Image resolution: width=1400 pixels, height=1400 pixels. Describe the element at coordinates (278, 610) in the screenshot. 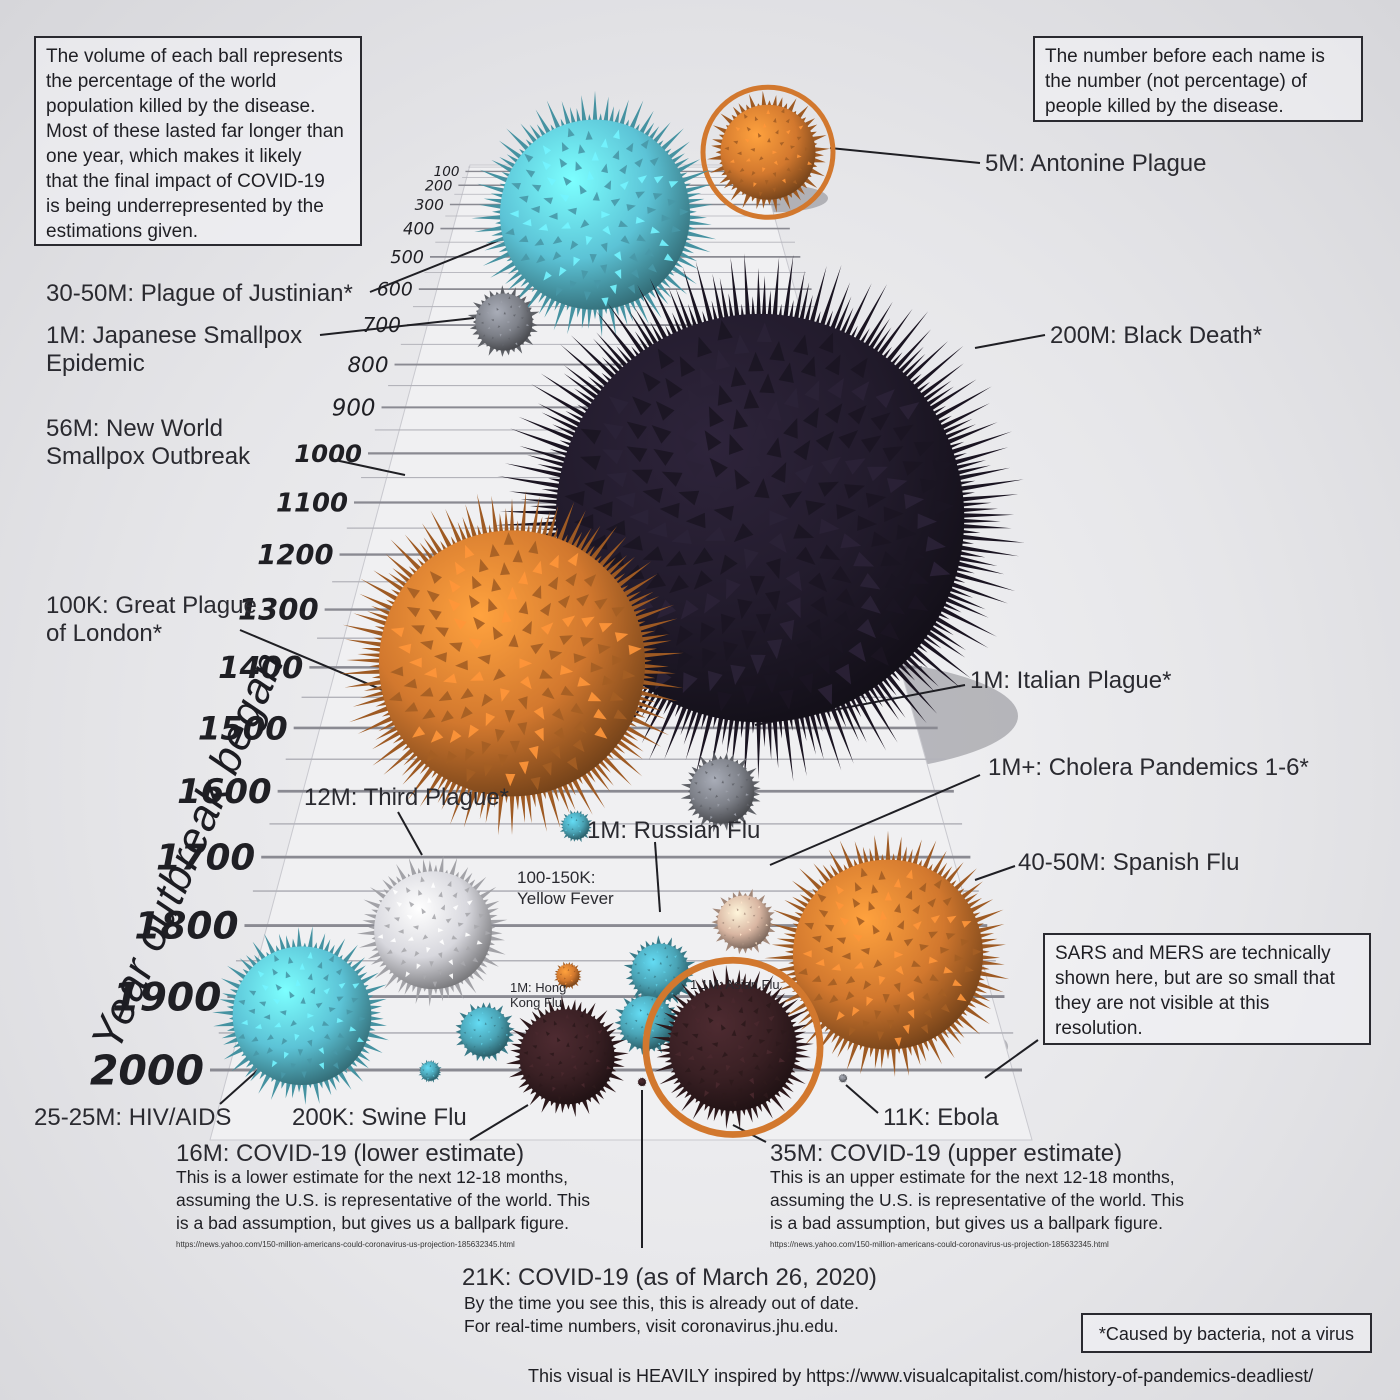

I see `y-tick-label: 1300` at that location.